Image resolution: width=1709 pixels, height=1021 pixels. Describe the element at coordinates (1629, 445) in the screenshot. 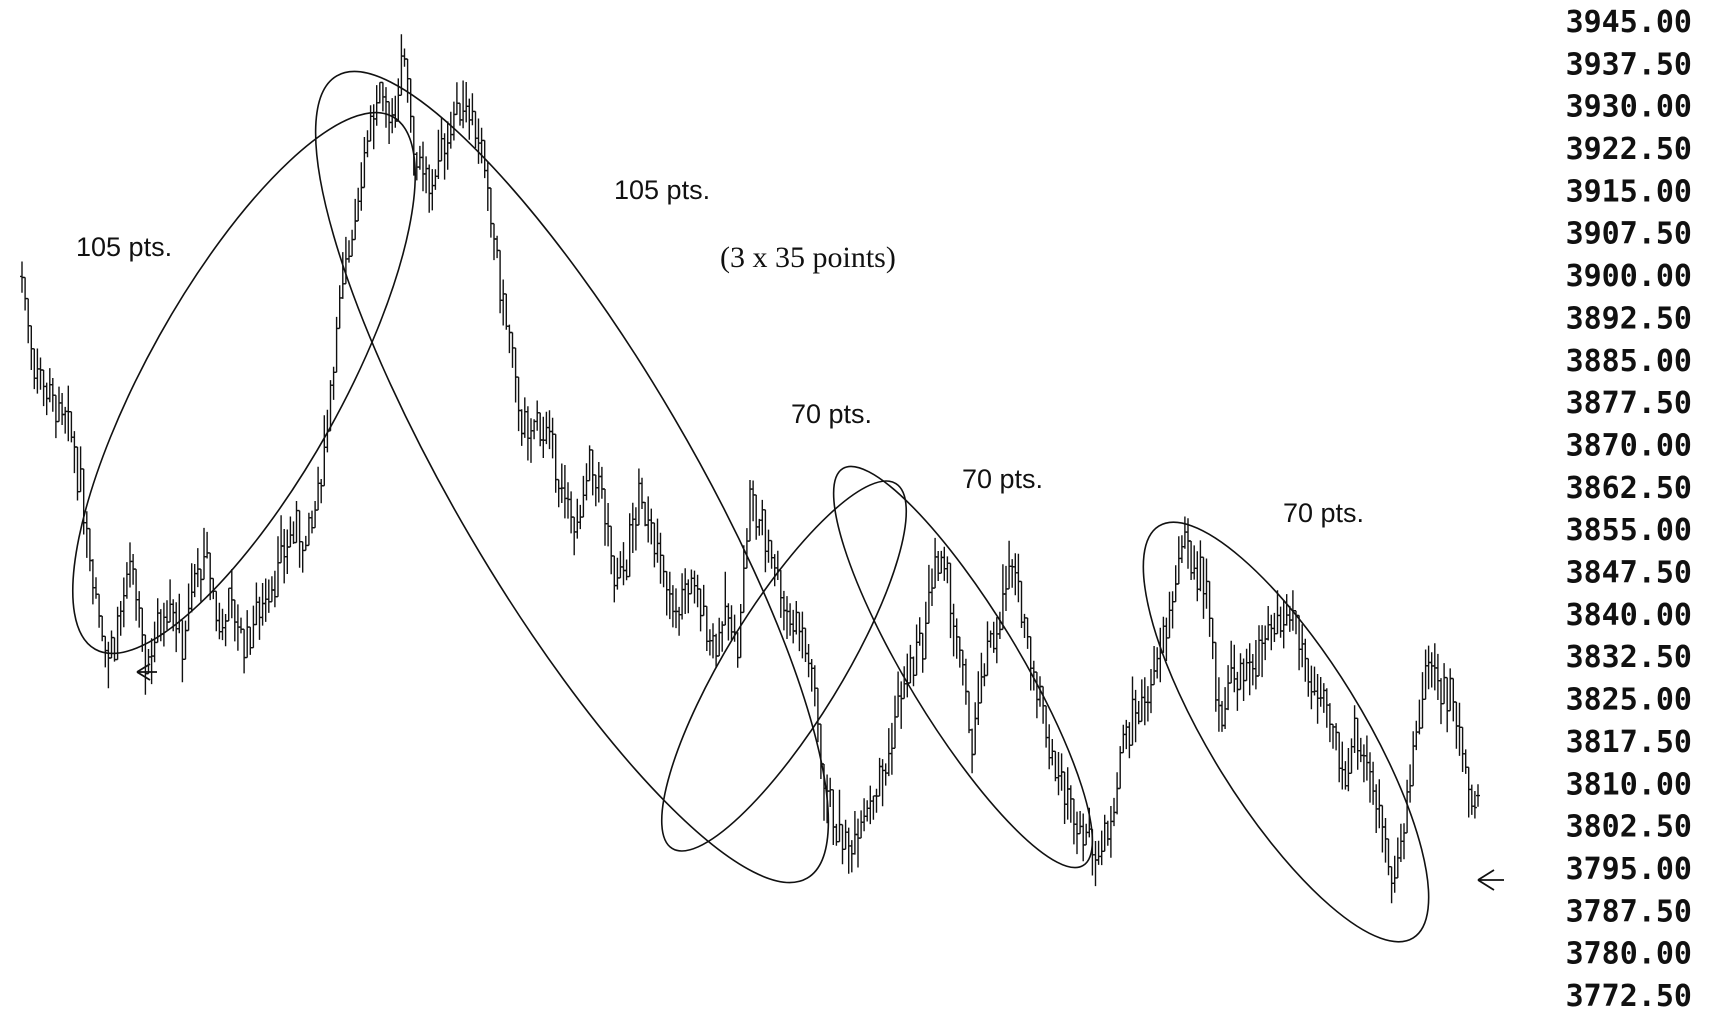

I see `y-tick-label: 3870.00` at that location.